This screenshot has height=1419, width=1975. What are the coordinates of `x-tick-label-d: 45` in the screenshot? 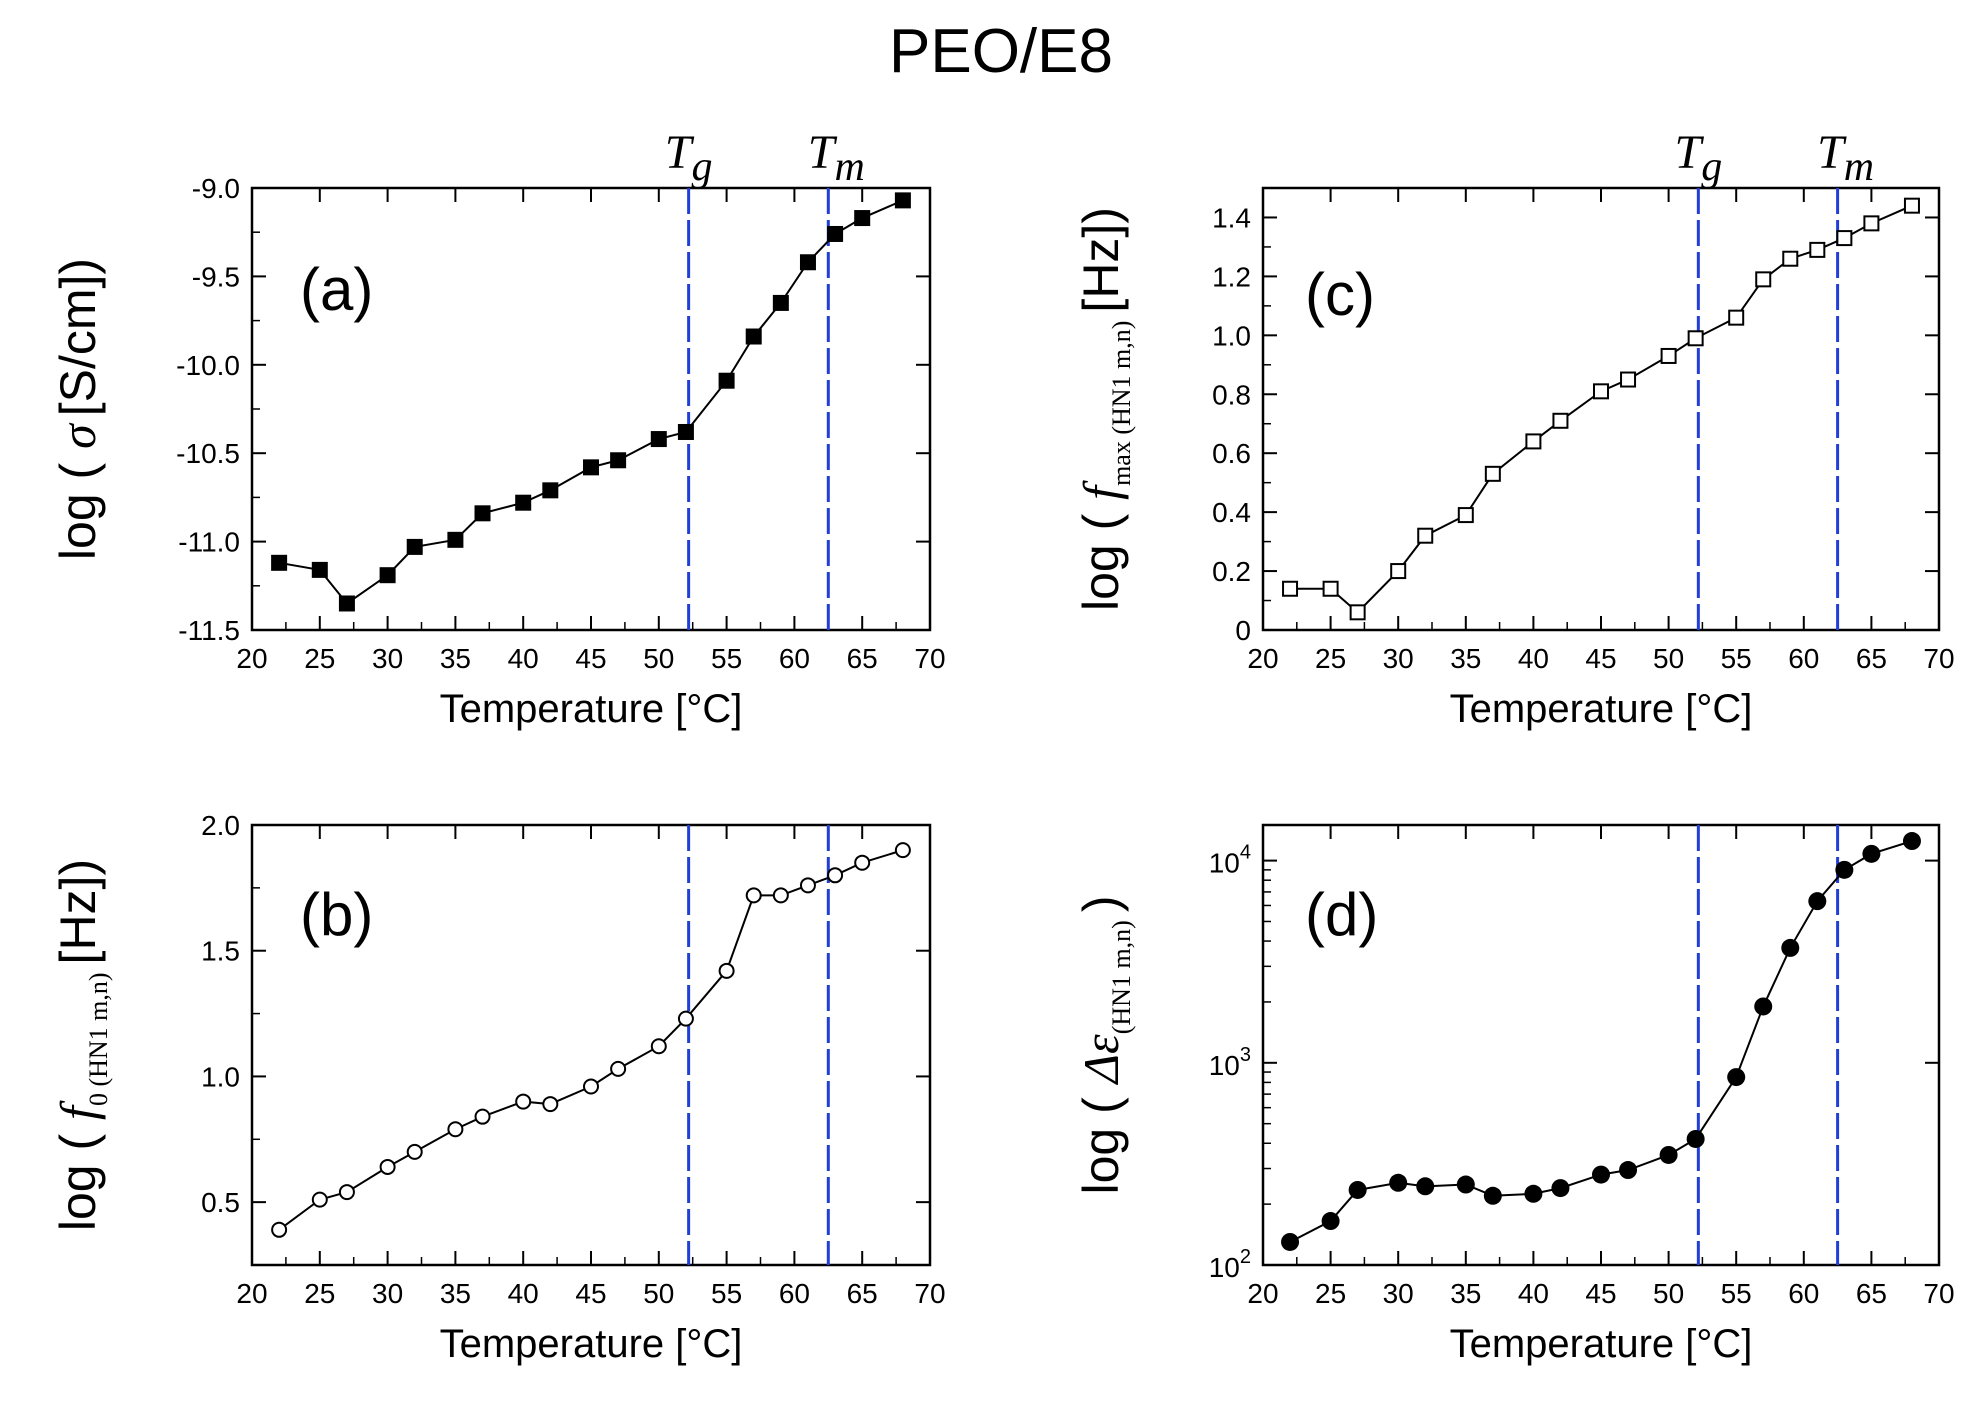 It's located at (1600, 1293).